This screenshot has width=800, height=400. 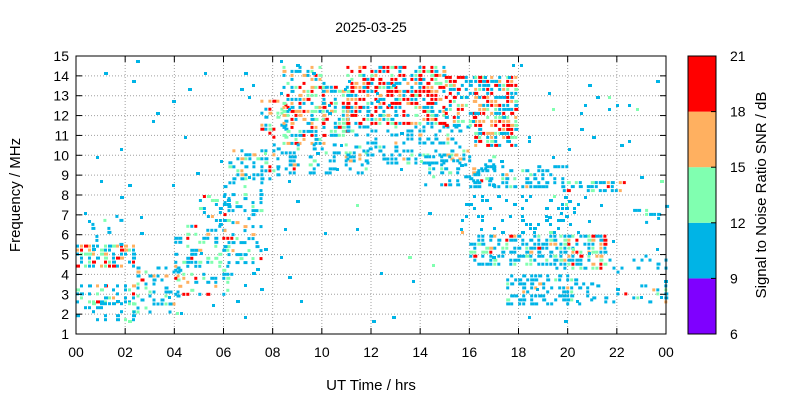 I want to click on colorbar-tick-label: 21, so click(x=738, y=56).